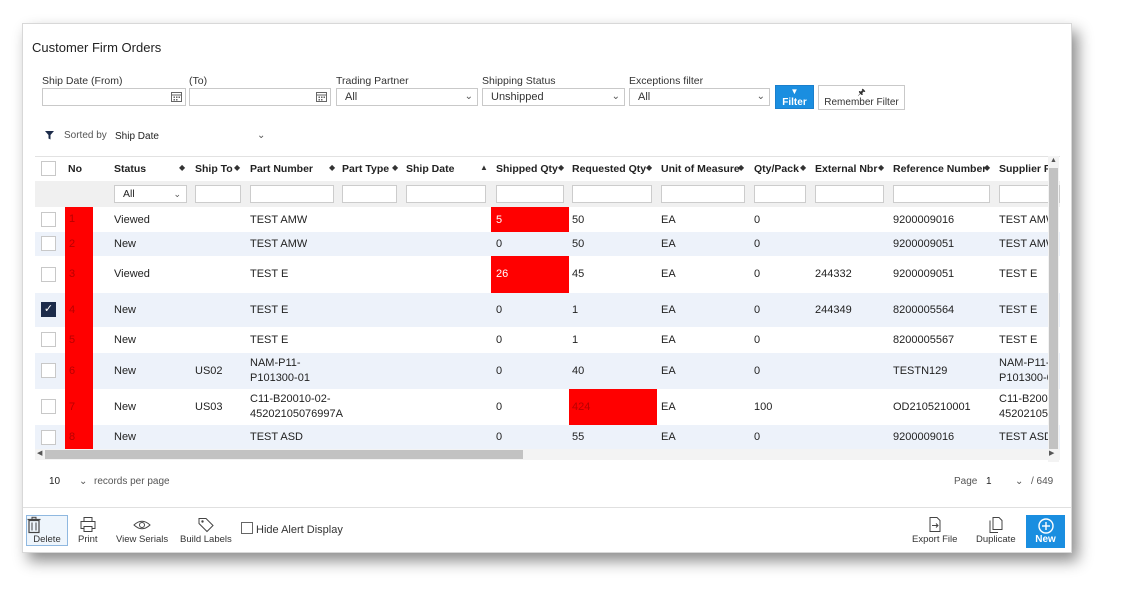  What do you see at coordinates (446, 194) in the screenshot?
I see `ship-date-filter-input` at bounding box center [446, 194].